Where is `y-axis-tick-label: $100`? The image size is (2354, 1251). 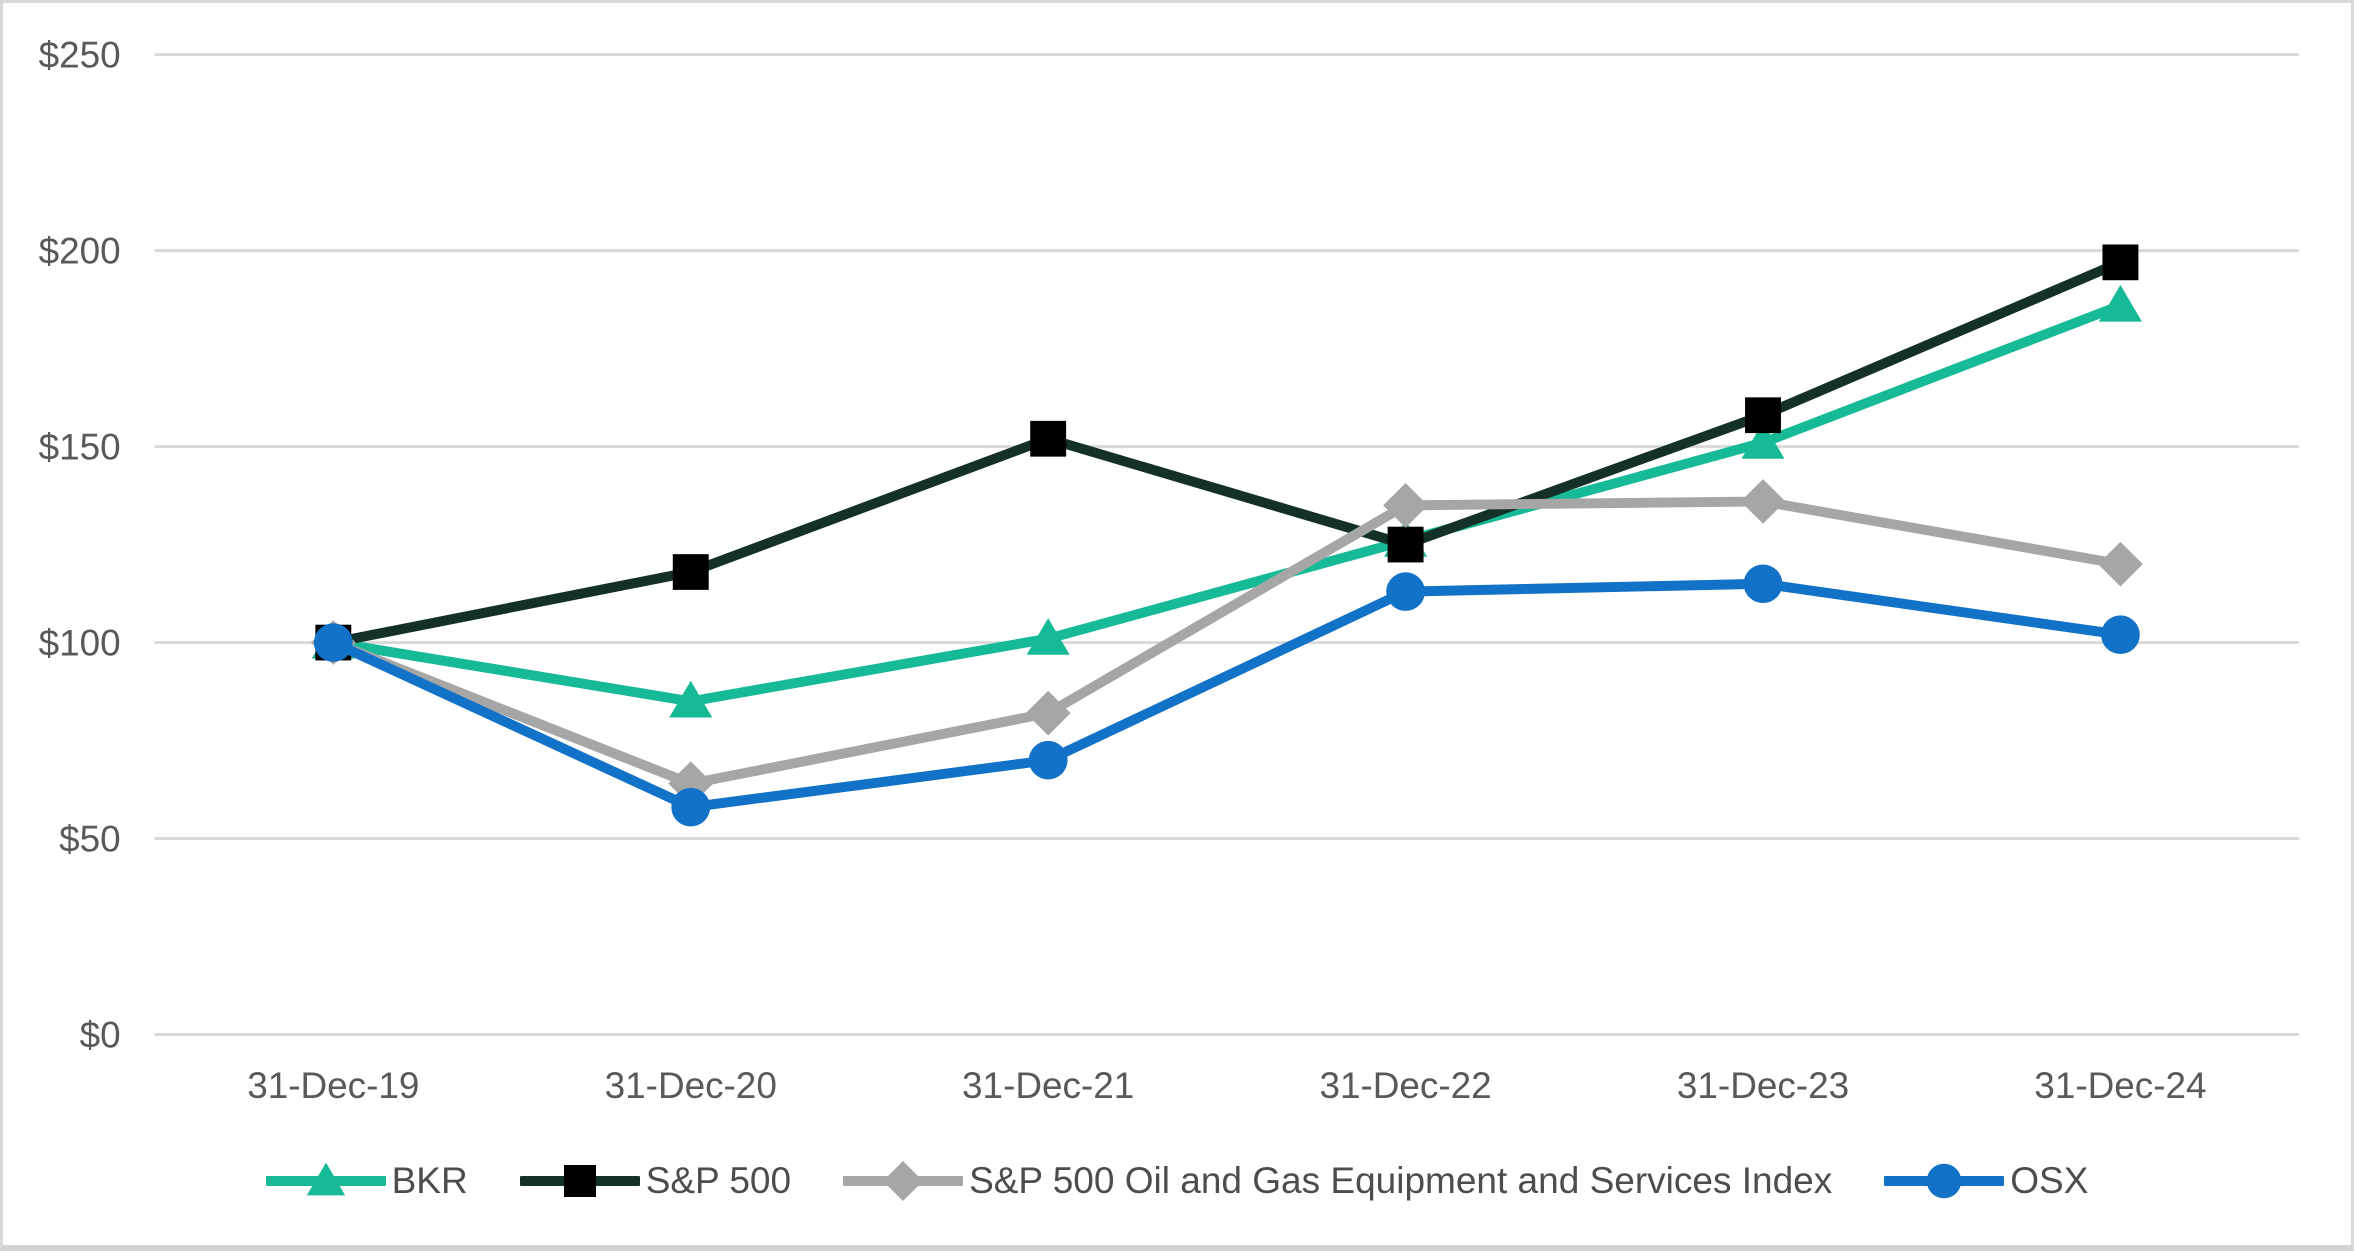 y-axis-tick-label: $100 is located at coordinates (80, 643).